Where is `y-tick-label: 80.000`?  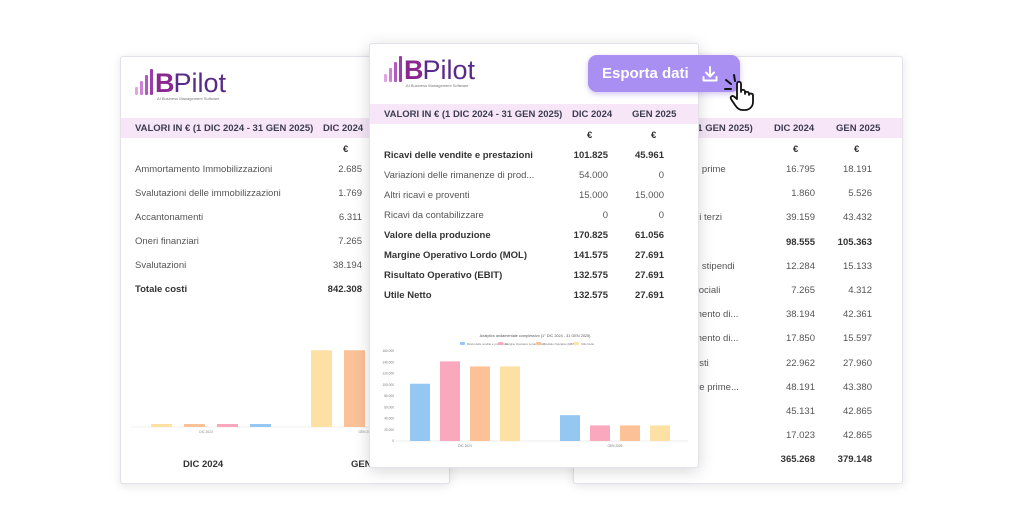 y-tick-label: 80.000 is located at coordinates (389, 396).